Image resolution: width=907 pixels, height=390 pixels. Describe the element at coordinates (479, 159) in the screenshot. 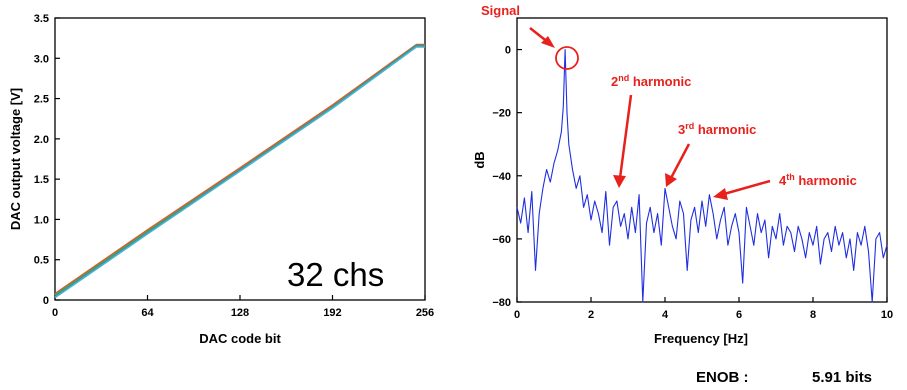

I see `right-y-axis-label: dB` at that location.